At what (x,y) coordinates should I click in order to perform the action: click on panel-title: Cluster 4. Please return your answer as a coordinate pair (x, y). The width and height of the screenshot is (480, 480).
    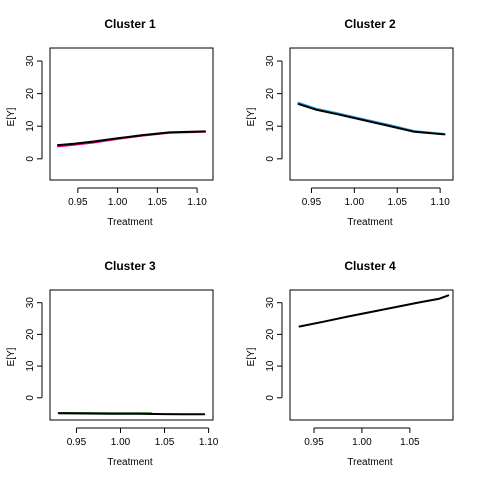
    Looking at the image, I should click on (370, 266).